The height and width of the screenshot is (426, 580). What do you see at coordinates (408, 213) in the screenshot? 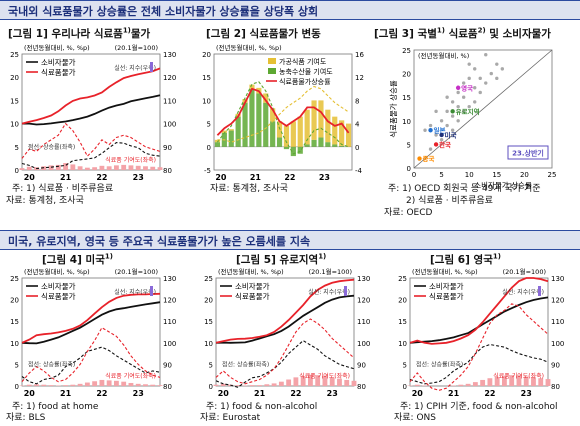
I see `fig3-source: 자료: OECD` at bounding box center [408, 213].